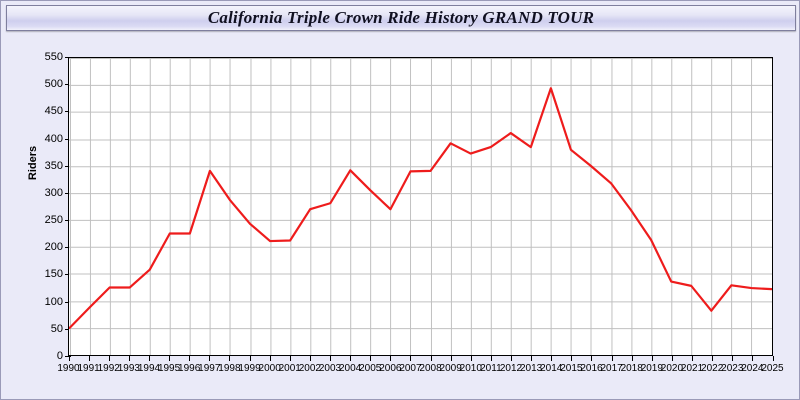  What do you see at coordinates (88, 368) in the screenshot?
I see `x-tick-label: 1991` at bounding box center [88, 368].